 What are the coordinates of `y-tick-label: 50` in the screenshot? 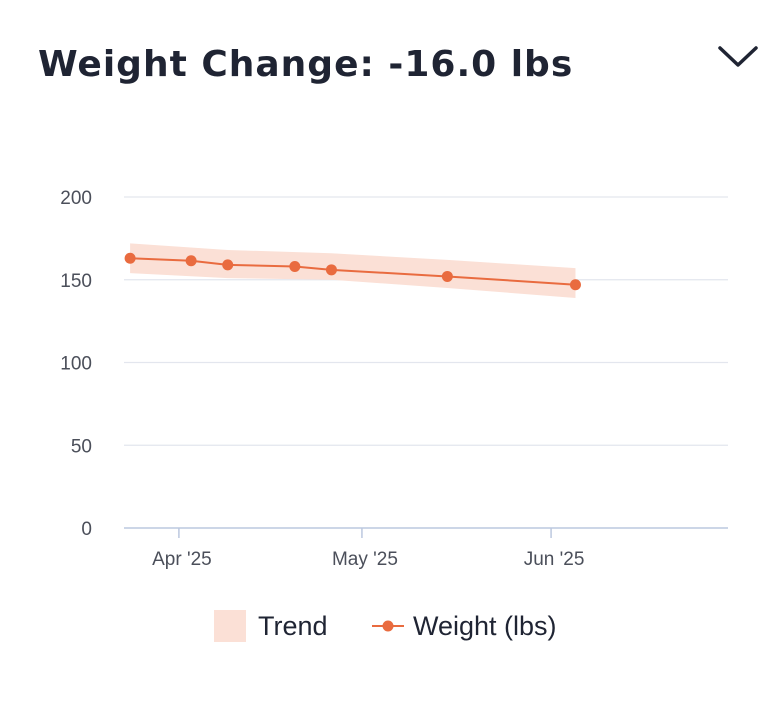 It's located at (81, 446).